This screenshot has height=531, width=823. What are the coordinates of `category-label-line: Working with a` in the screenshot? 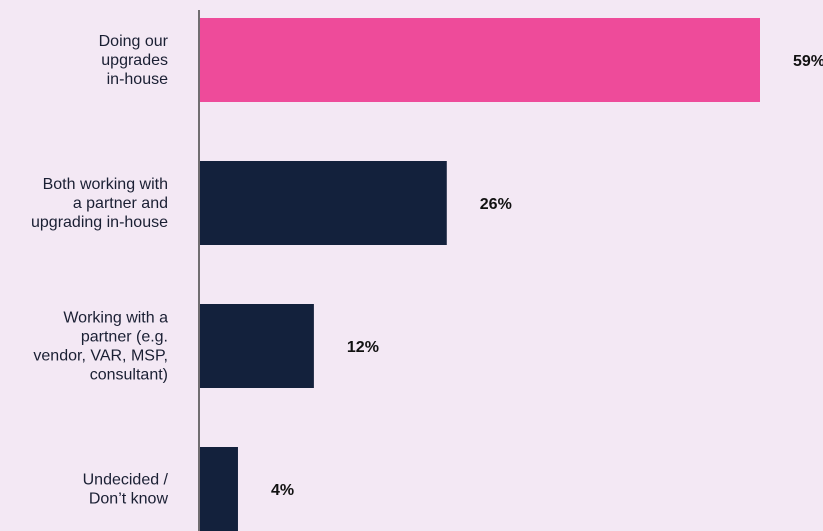 It's located at (115, 318).